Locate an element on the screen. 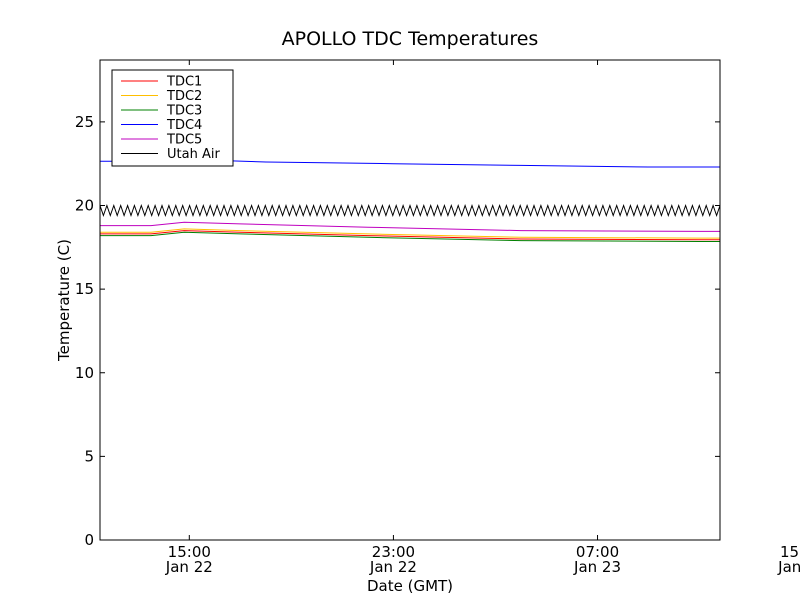 The width and height of the screenshot is (800, 600). y-tick-label: 0 is located at coordinates (89, 540).